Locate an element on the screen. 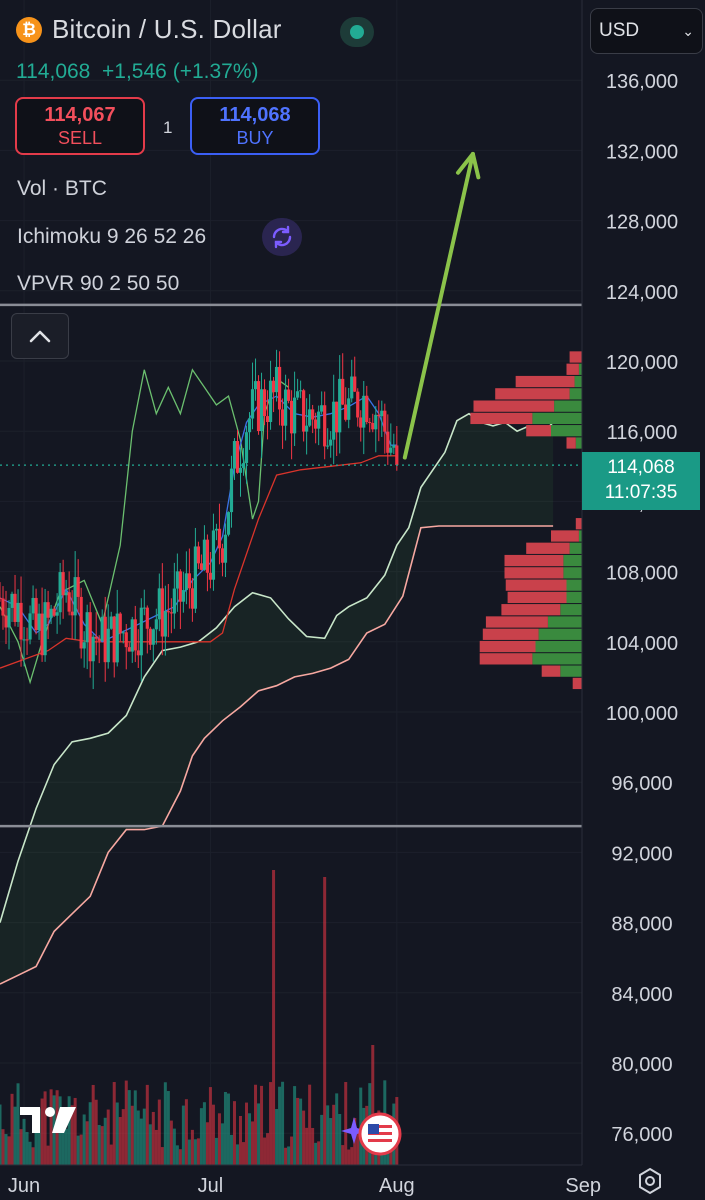 This screenshot has width=705, height=1200. sparkle-icon is located at coordinates (354, 1132).